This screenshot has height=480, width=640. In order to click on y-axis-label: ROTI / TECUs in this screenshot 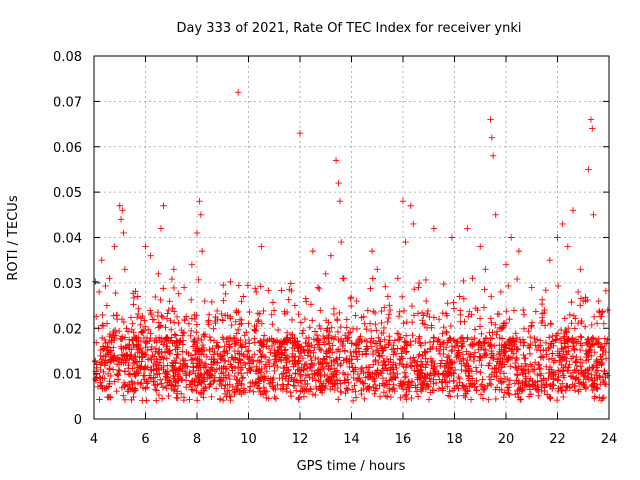, I will do `click(13, 237)`.